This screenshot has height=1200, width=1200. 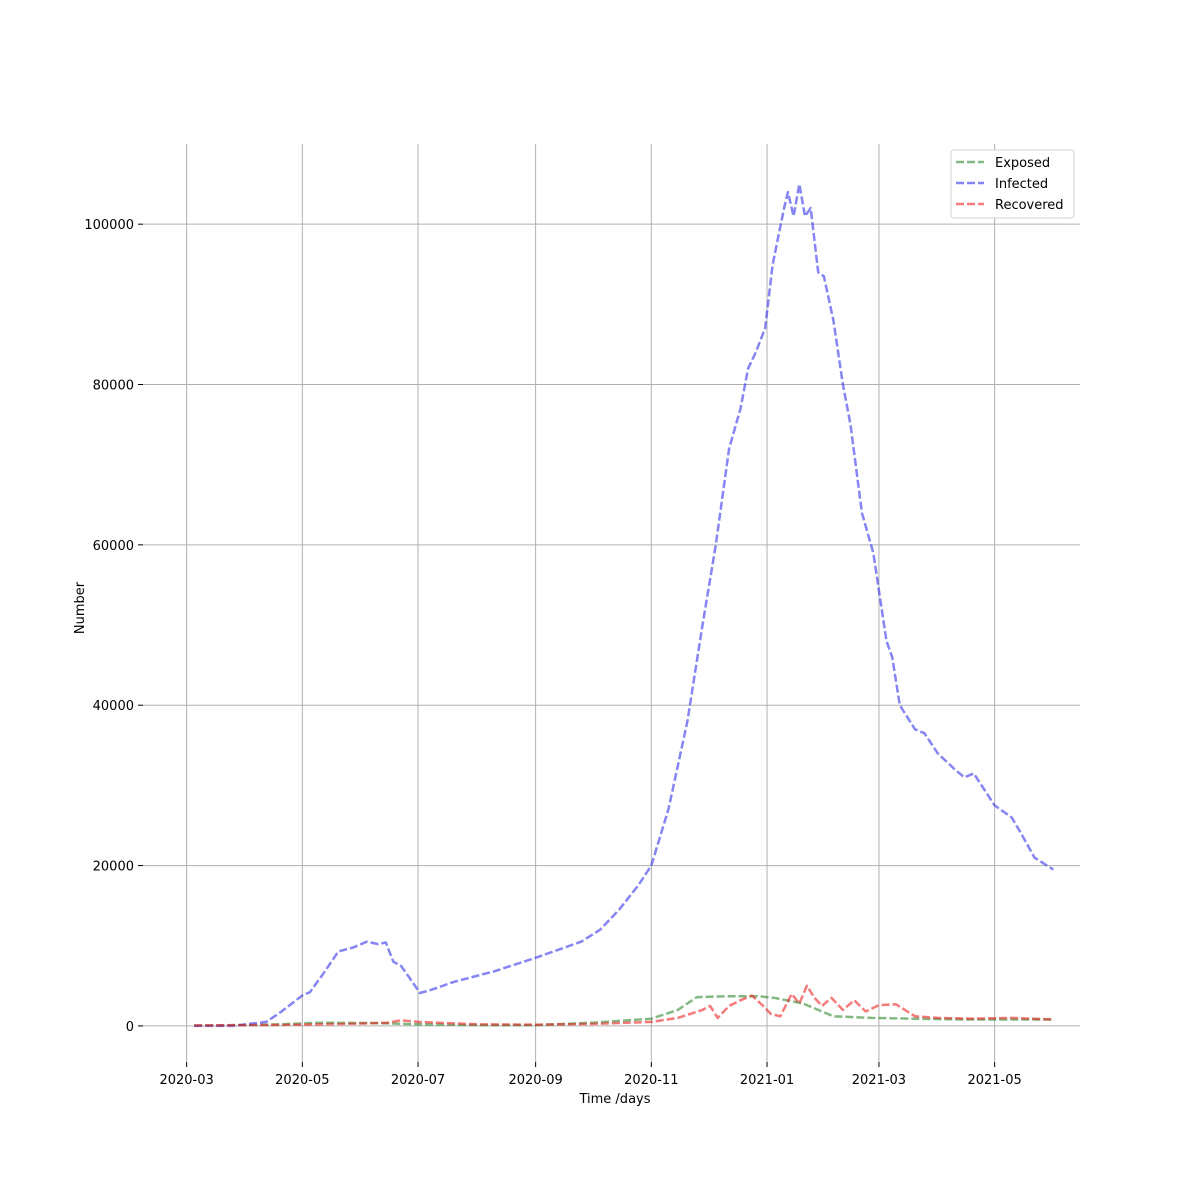 I want to click on x-tick-label: 2020-09, so click(x=535, y=1080).